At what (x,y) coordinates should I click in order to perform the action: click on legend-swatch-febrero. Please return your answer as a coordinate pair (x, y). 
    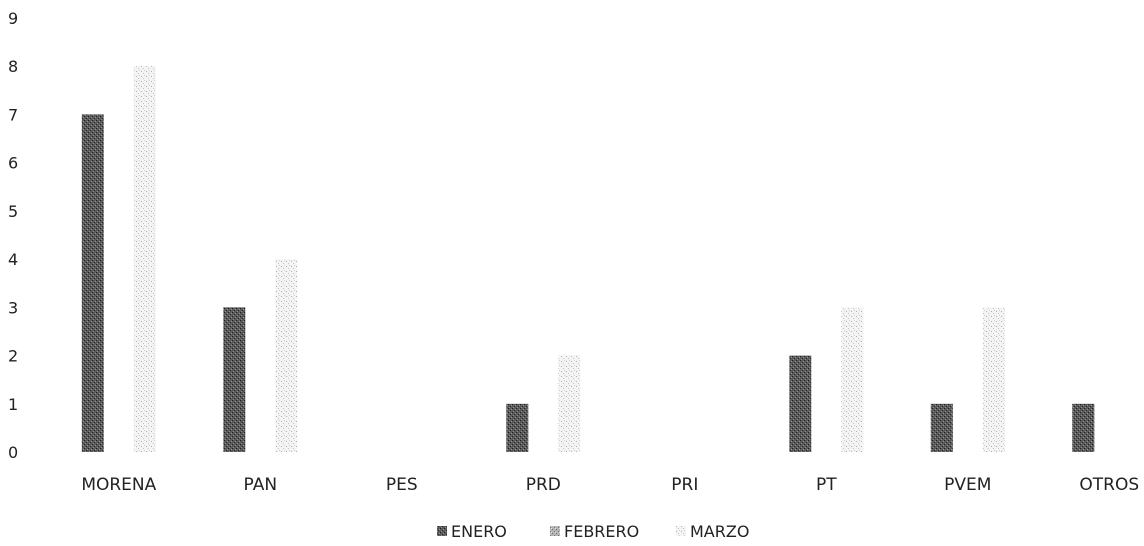
    Looking at the image, I should click on (555, 531).